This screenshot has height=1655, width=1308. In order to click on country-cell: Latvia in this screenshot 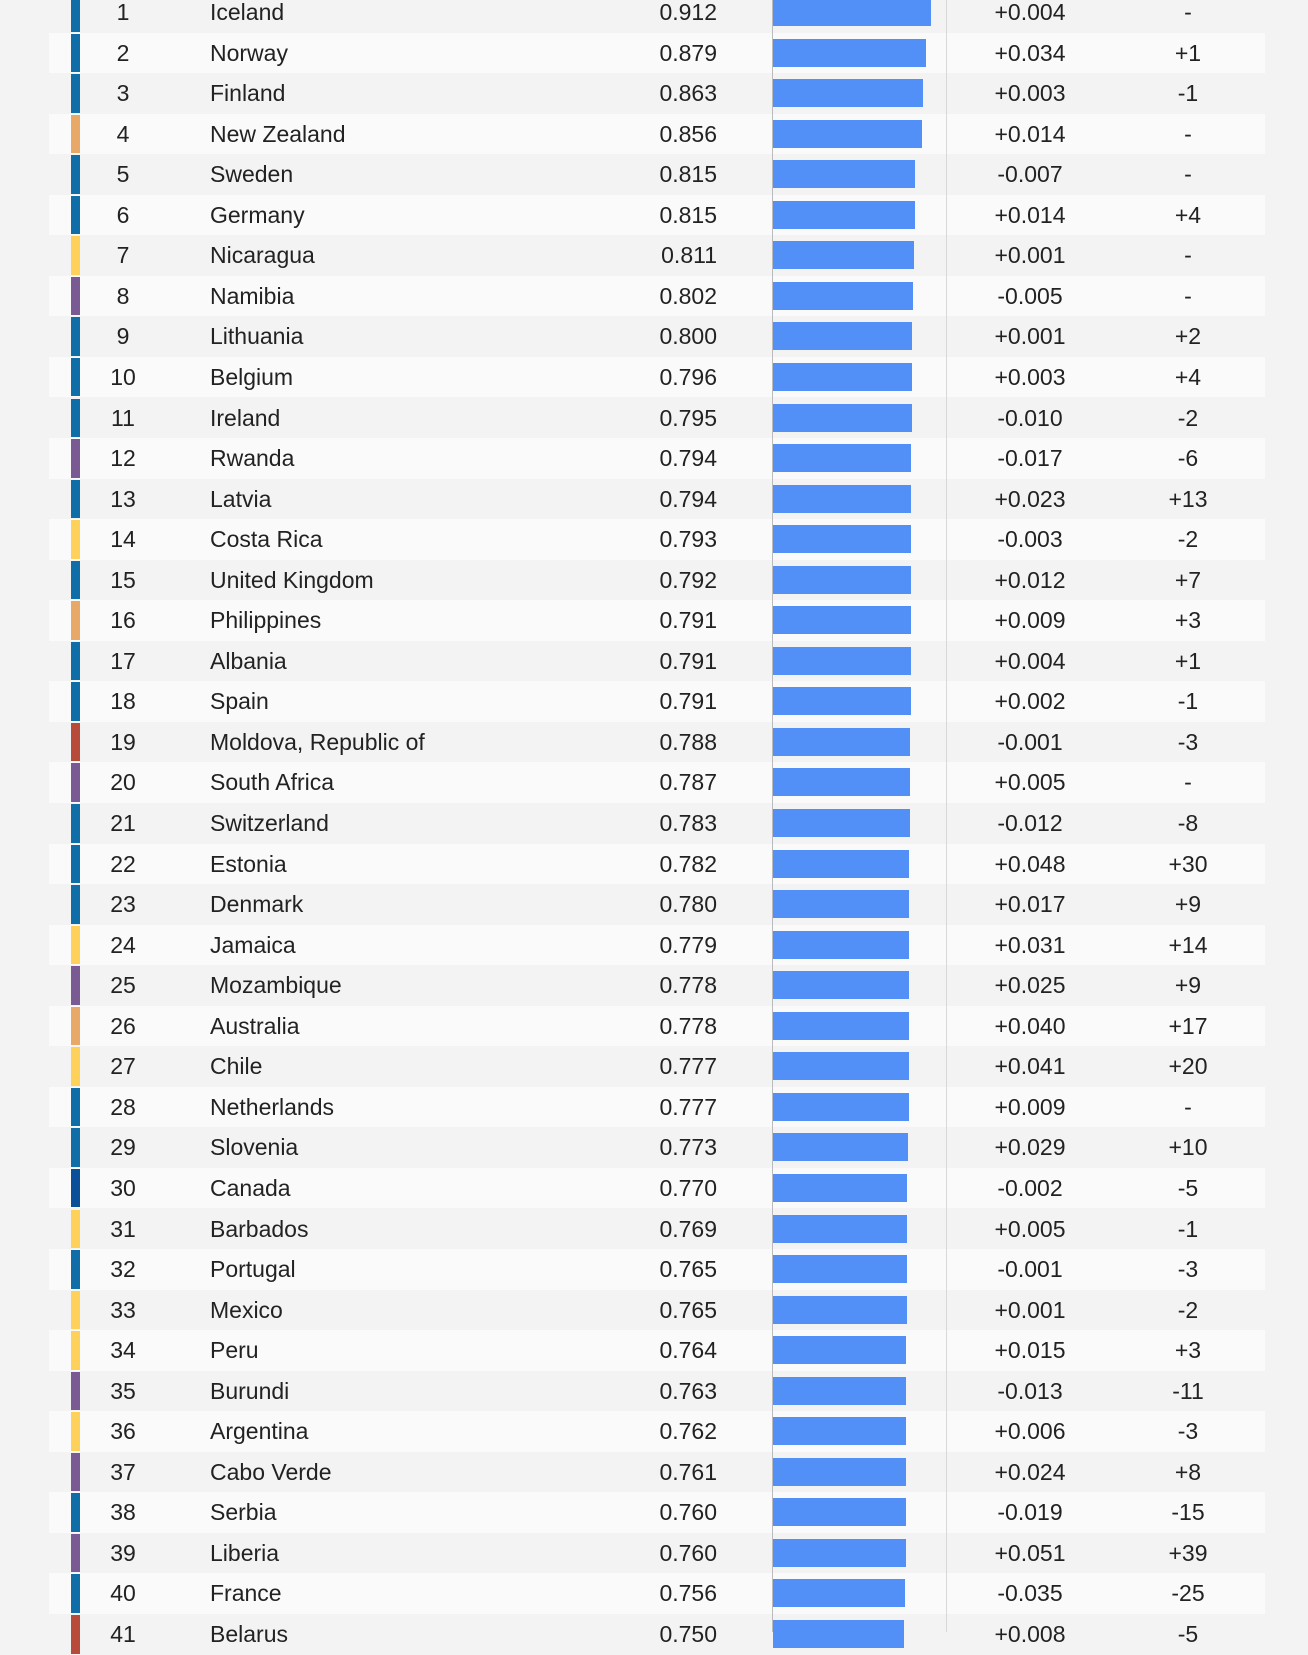, I will do `click(241, 498)`.